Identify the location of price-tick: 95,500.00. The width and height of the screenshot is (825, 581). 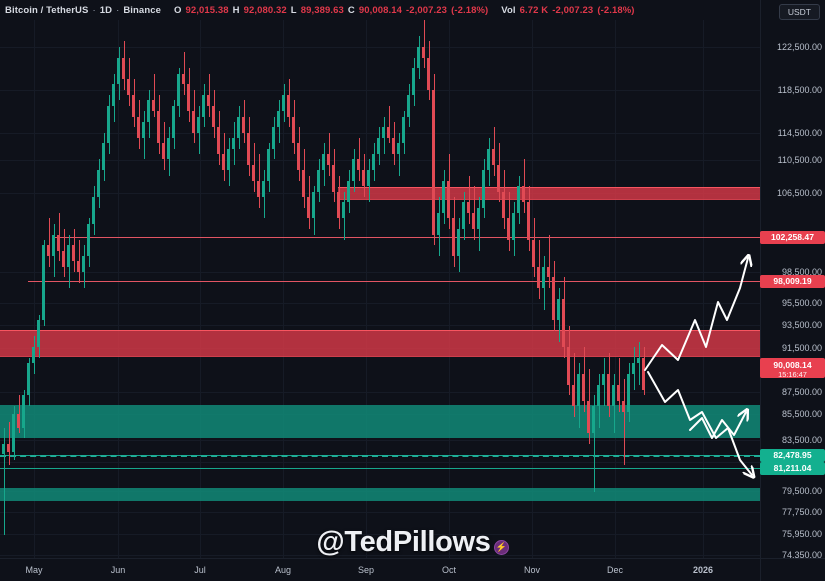
(801, 303).